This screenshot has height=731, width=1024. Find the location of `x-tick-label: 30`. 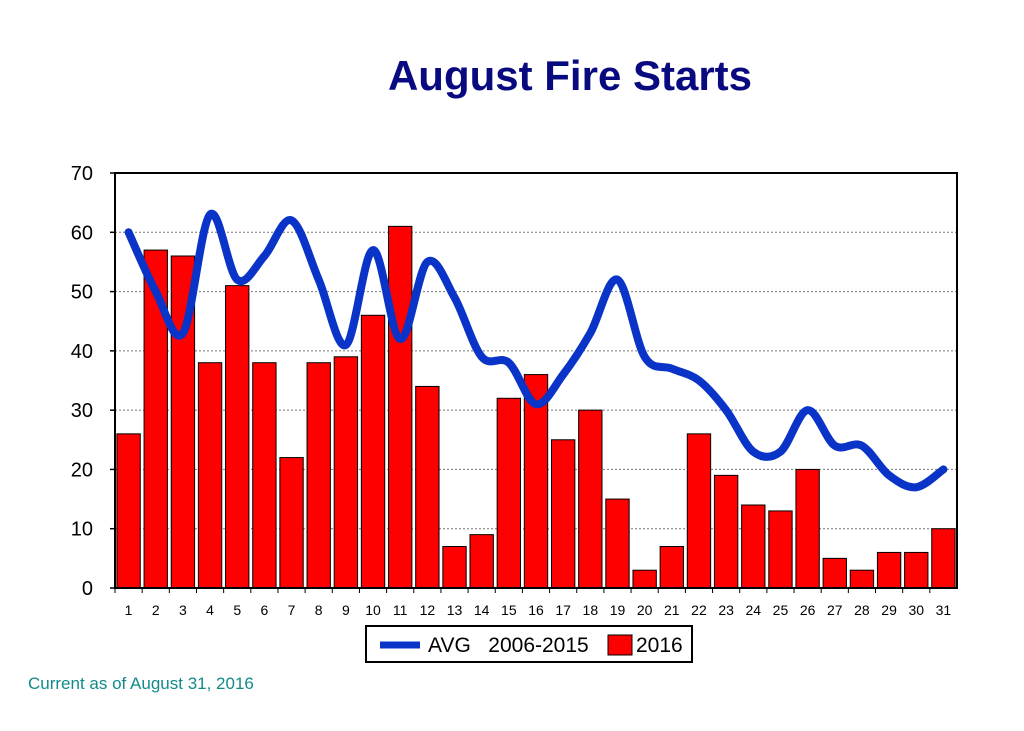

x-tick-label: 30 is located at coordinates (916, 610).